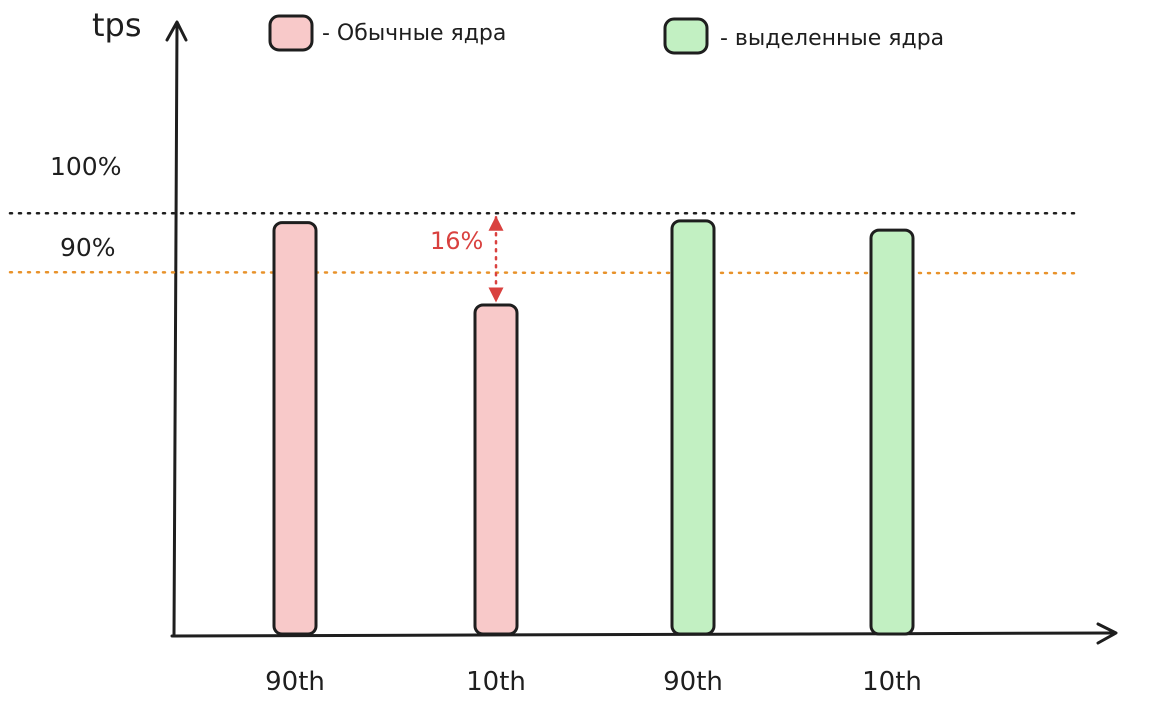 The width and height of the screenshot is (1160, 728). I want to click on x-axis-arrowhead, so click(1107, 633).